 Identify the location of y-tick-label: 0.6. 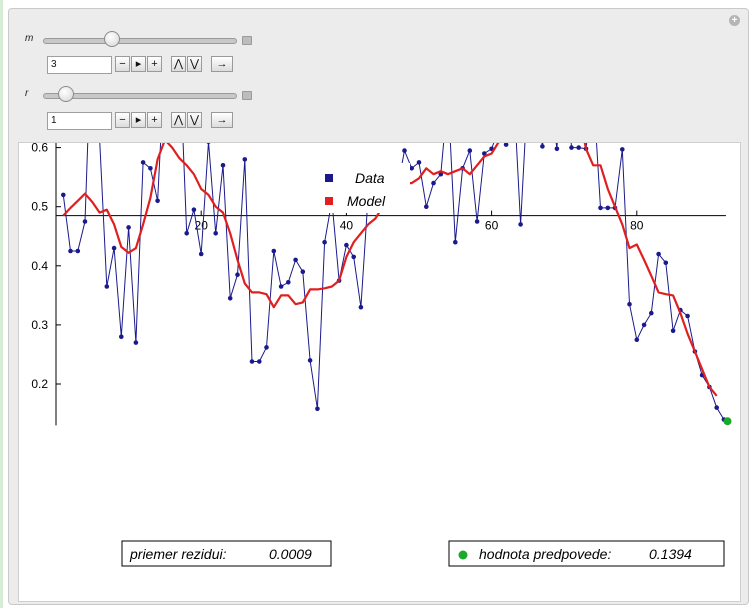
(39, 149).